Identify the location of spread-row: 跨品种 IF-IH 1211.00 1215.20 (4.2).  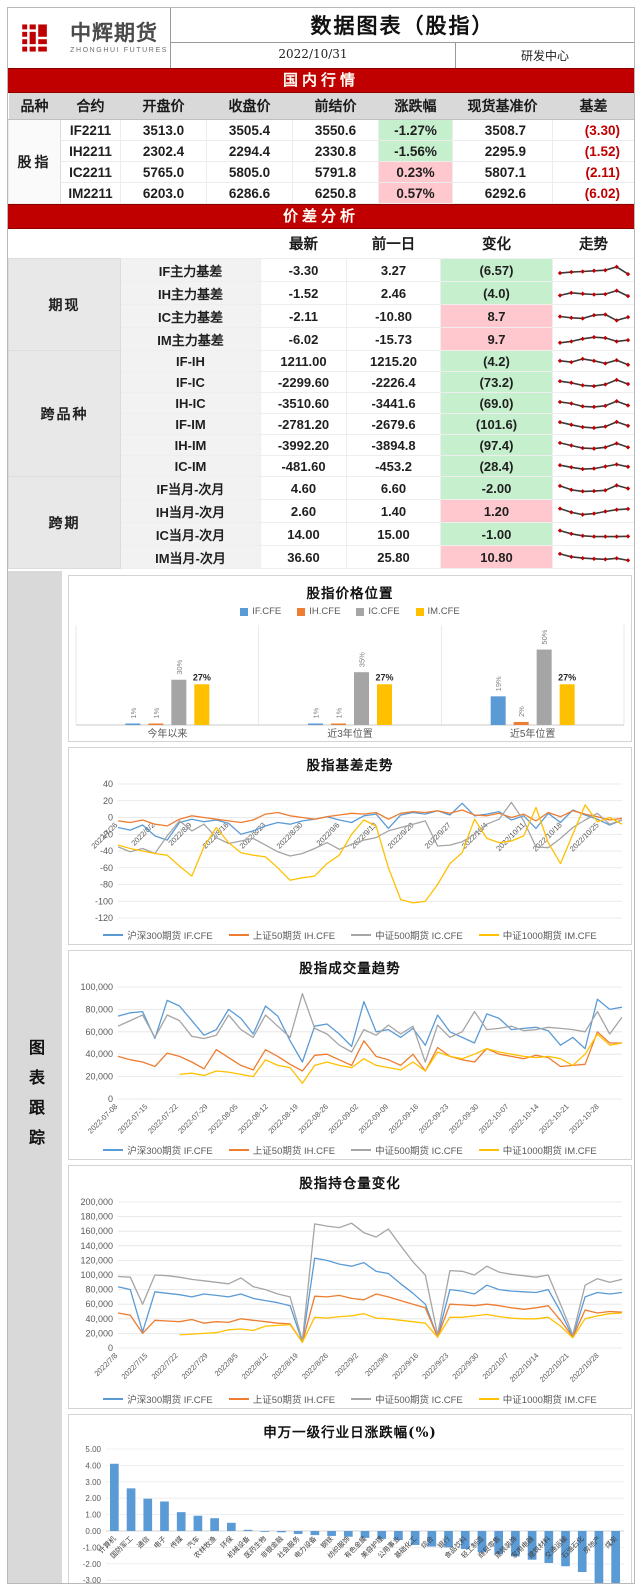
(321, 413).